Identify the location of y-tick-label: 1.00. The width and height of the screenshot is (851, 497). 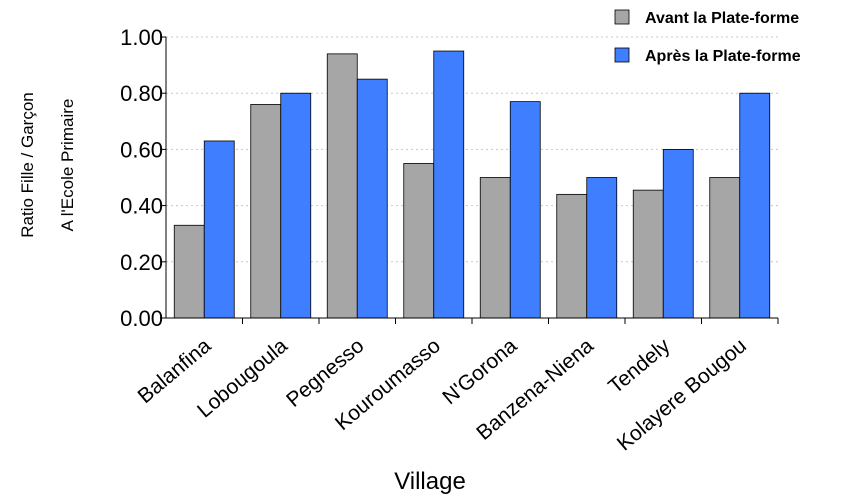
(141, 37).